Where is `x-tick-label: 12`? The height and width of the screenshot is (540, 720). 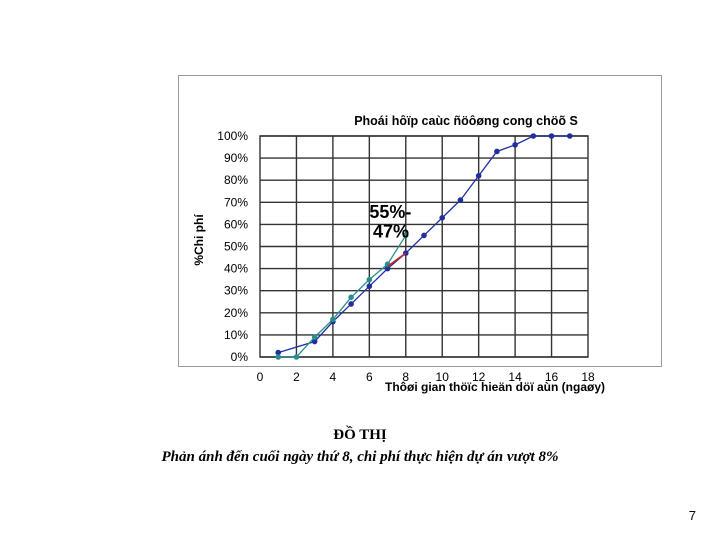
x-tick-label: 12 is located at coordinates (479, 377).